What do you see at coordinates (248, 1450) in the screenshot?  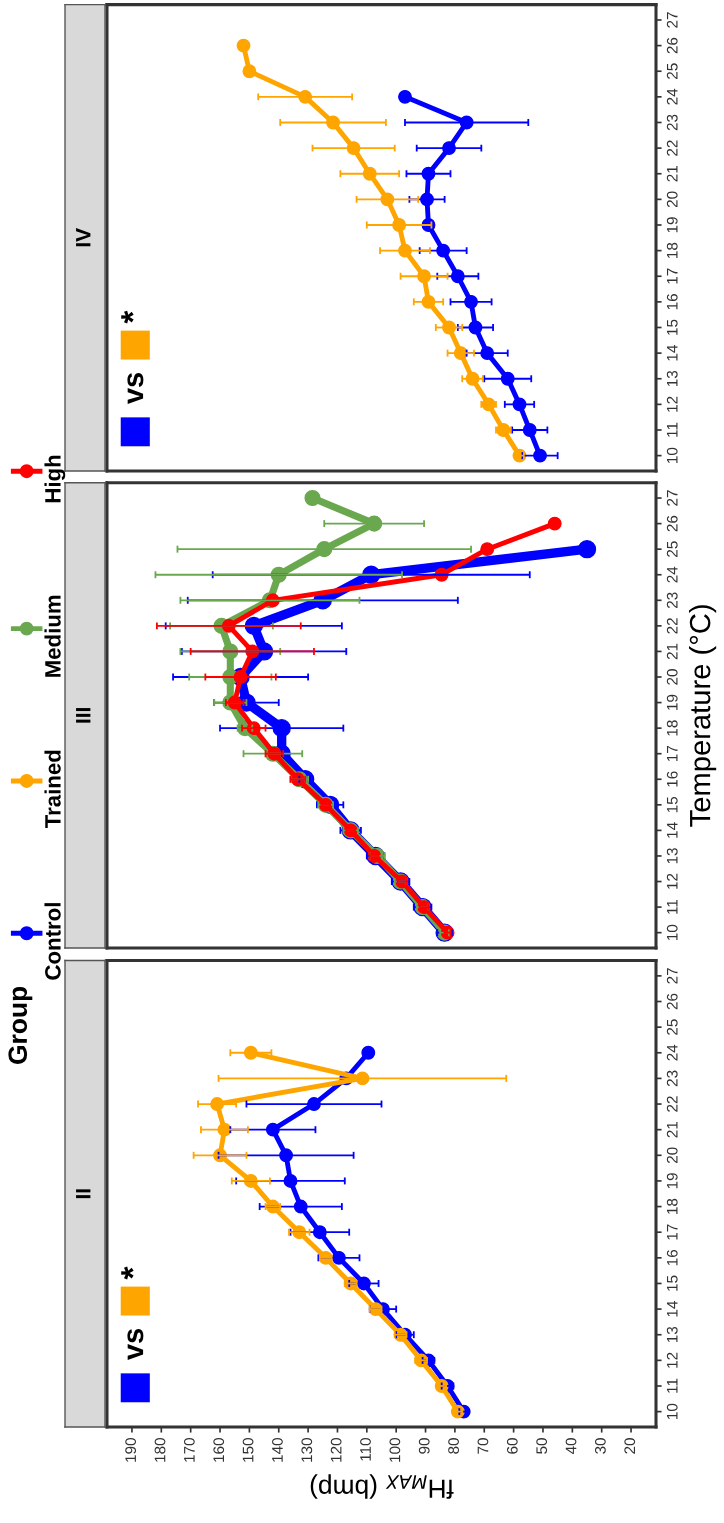 I see `x-tick-label: 150` at bounding box center [248, 1450].